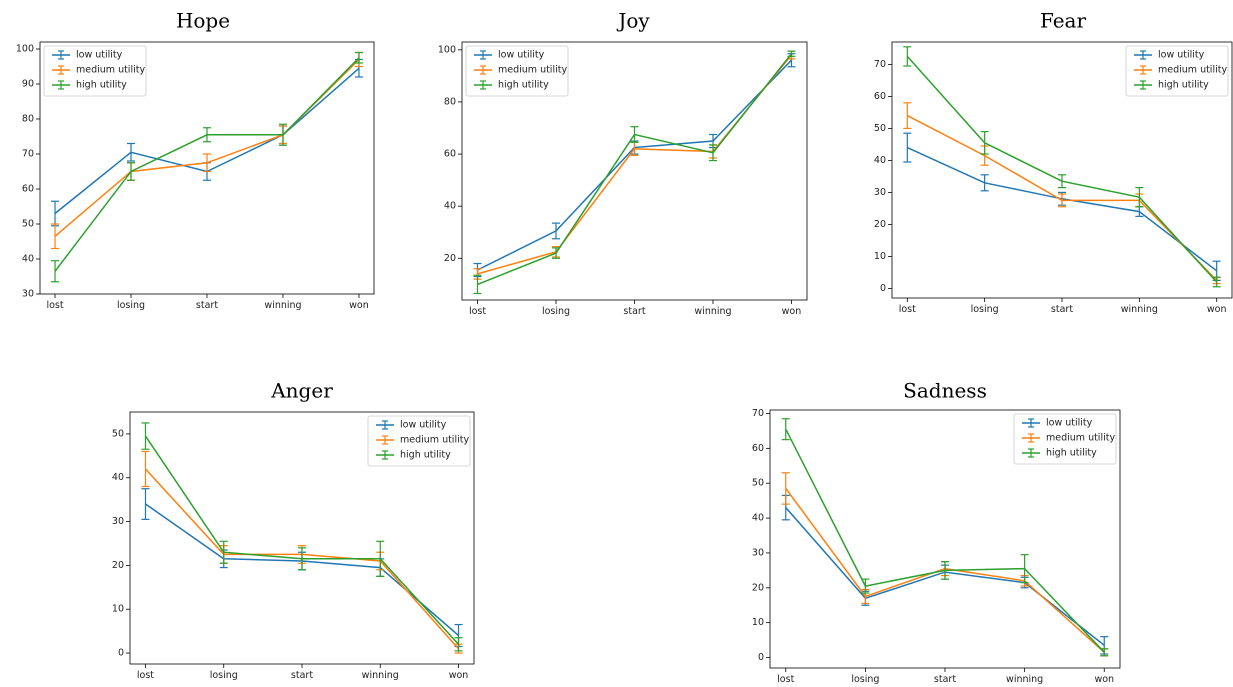 Image resolution: width=1233 pixels, height=687 pixels. What do you see at coordinates (1063, 21) in the screenshot?
I see `chart-title: Fear` at bounding box center [1063, 21].